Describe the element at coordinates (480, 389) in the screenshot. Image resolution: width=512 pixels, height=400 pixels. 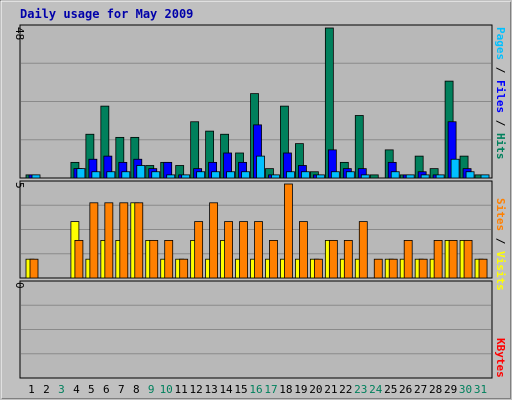
I see `day-label: 31` at that location.